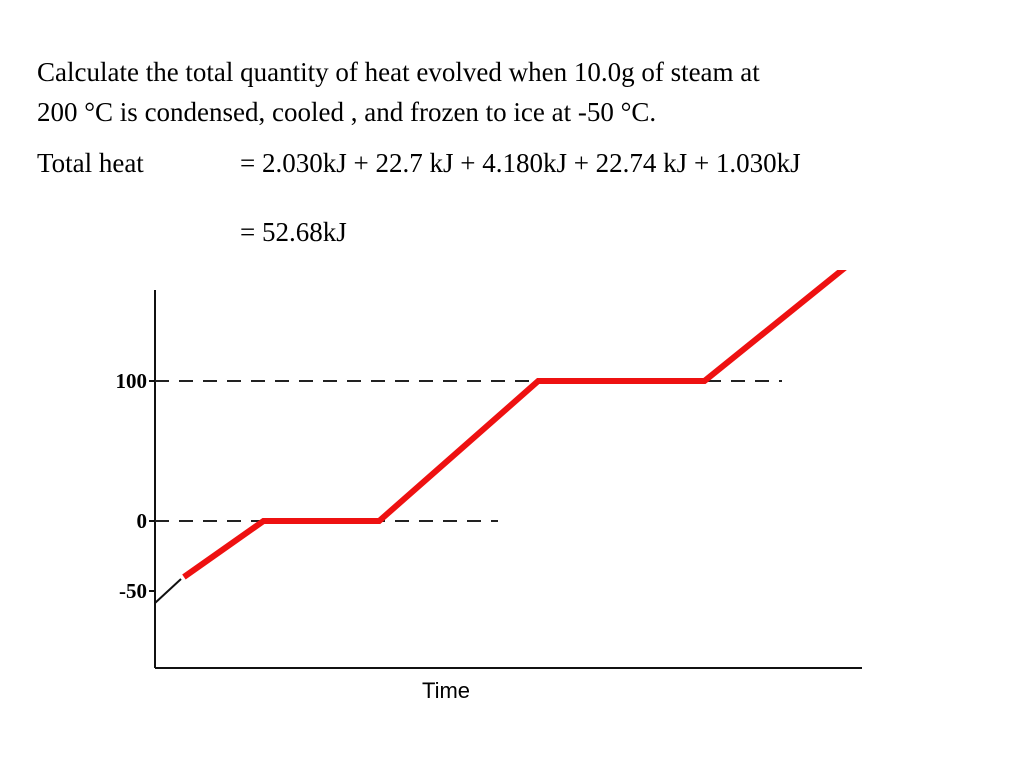  Describe the element at coordinates (90, 163) in the screenshot. I see `total-heat-label: Total heat` at that location.